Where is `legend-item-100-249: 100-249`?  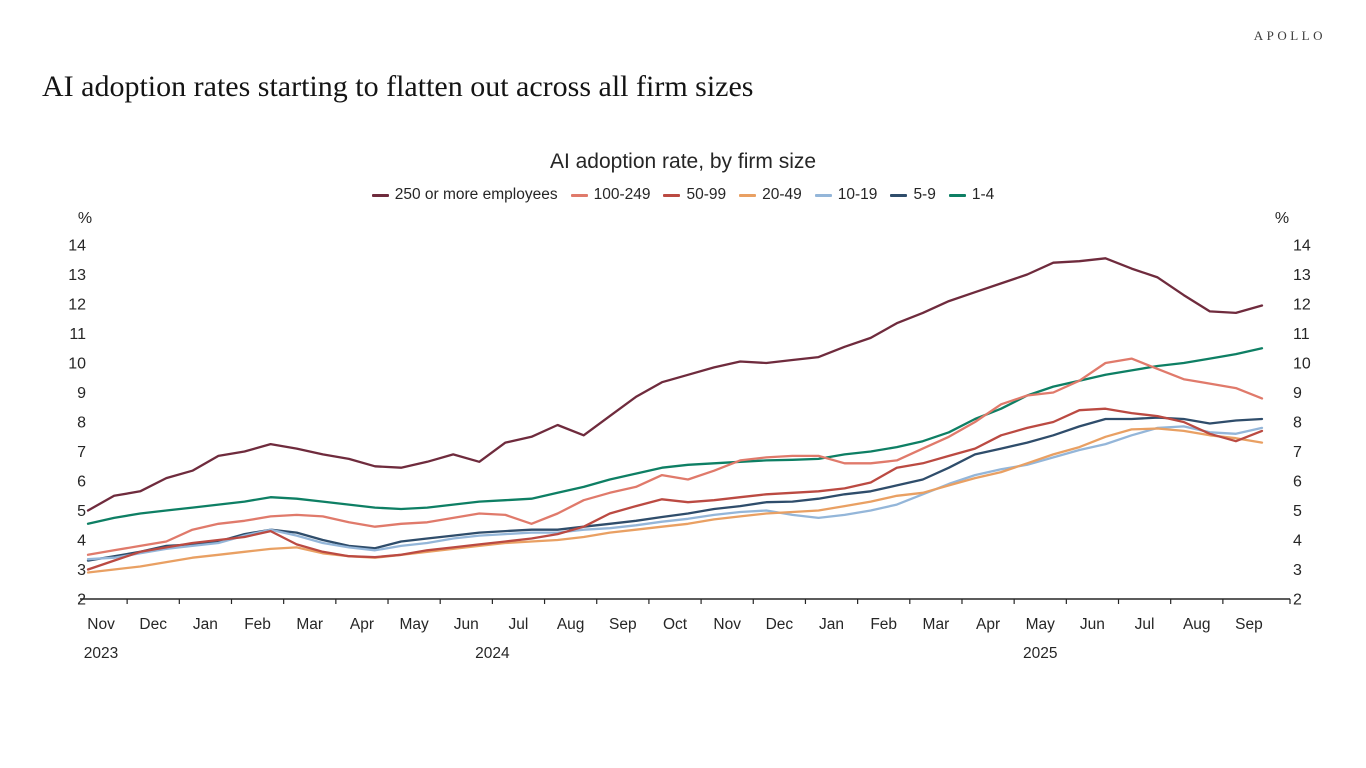 legend-item-100-249: 100-249 is located at coordinates (610, 195).